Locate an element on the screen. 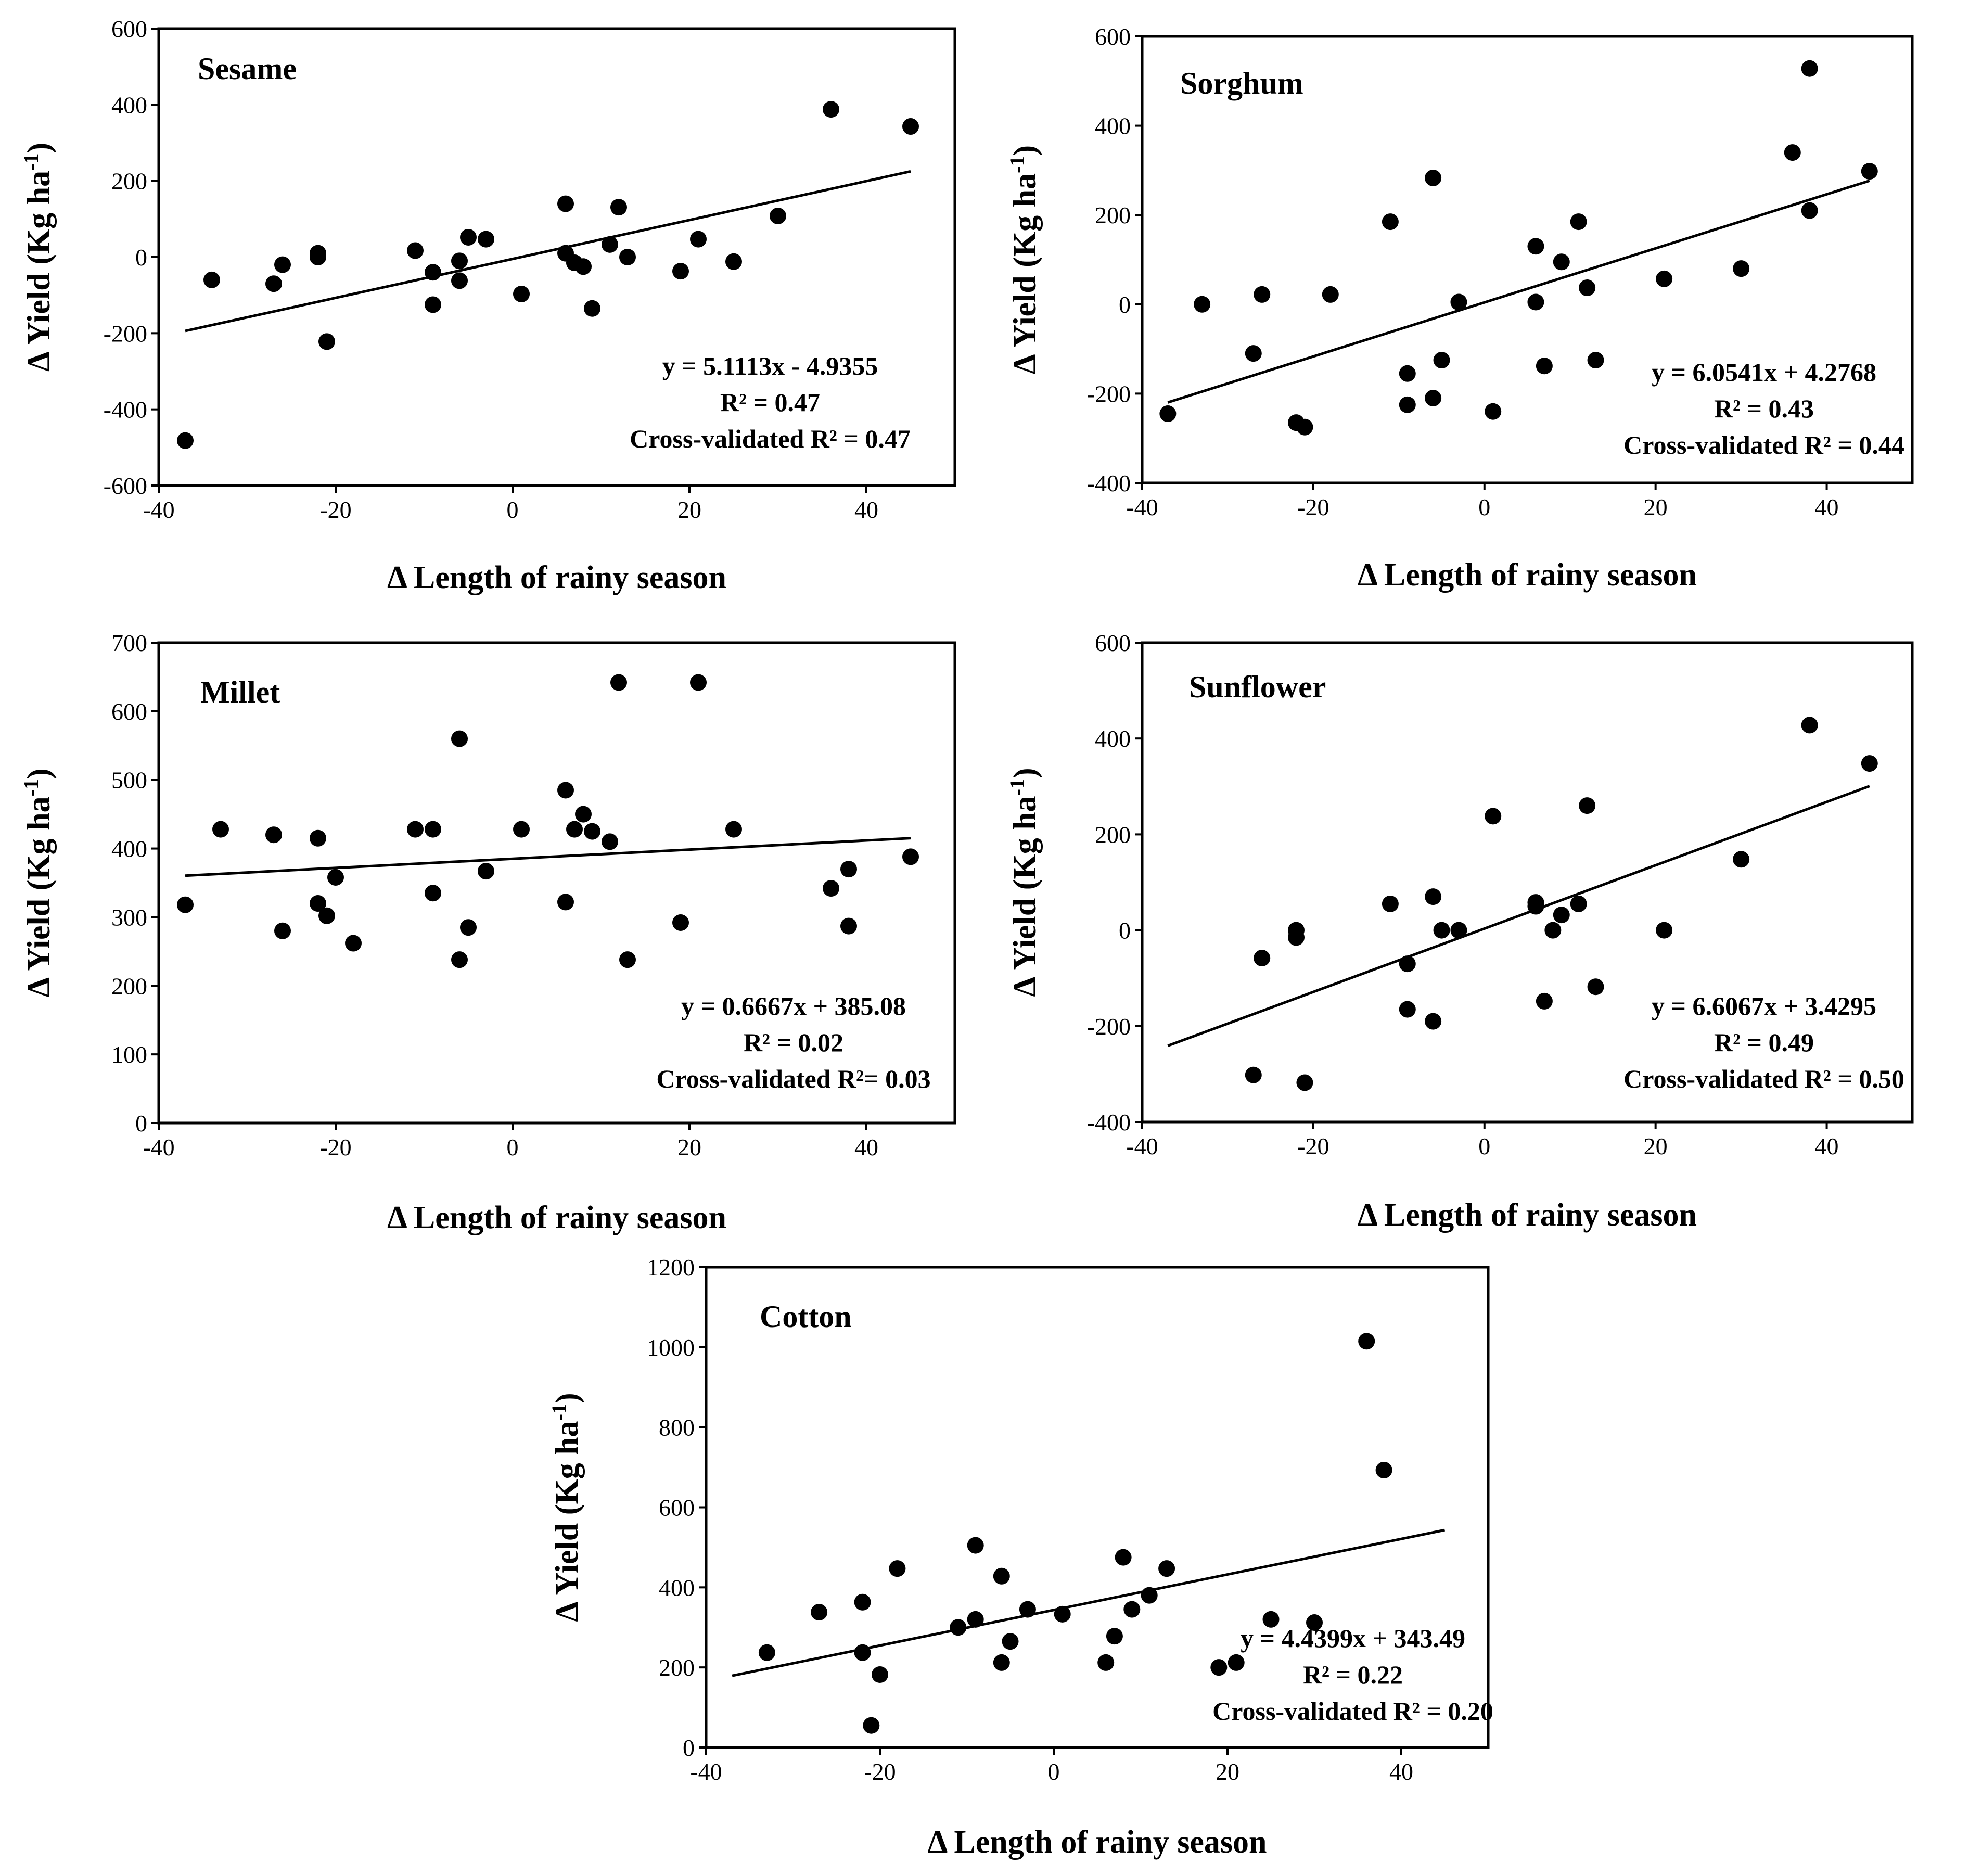  cotton-y-axis-title: Δ Yield (Kg ha-1) is located at coordinates (566, 1507).